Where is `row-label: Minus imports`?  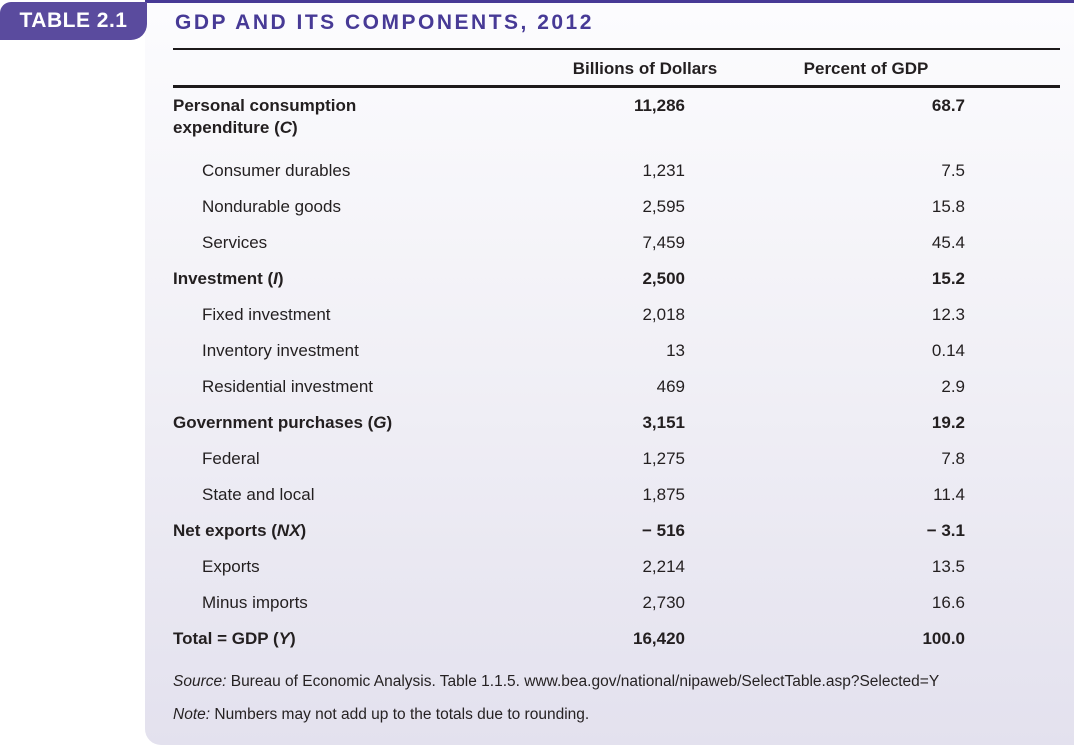 row-label: Minus imports is located at coordinates (255, 602).